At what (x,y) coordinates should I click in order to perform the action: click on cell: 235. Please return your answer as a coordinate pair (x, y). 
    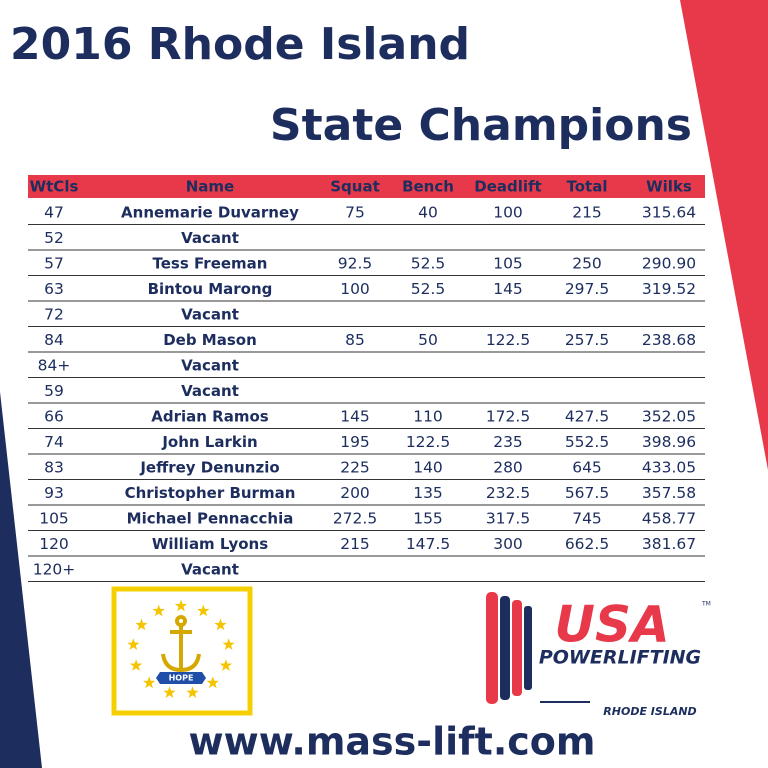
    Looking at the image, I should click on (508, 442).